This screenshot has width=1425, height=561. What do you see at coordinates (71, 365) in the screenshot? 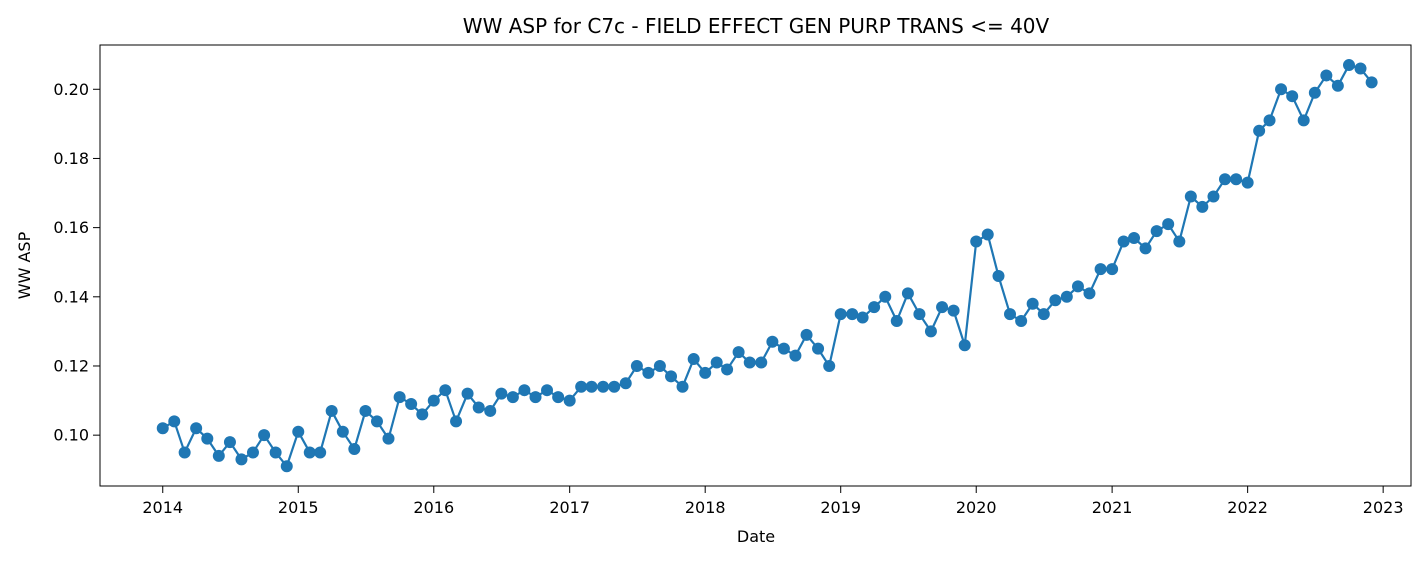
I see `y-tick-label: 0.12` at bounding box center [71, 365].